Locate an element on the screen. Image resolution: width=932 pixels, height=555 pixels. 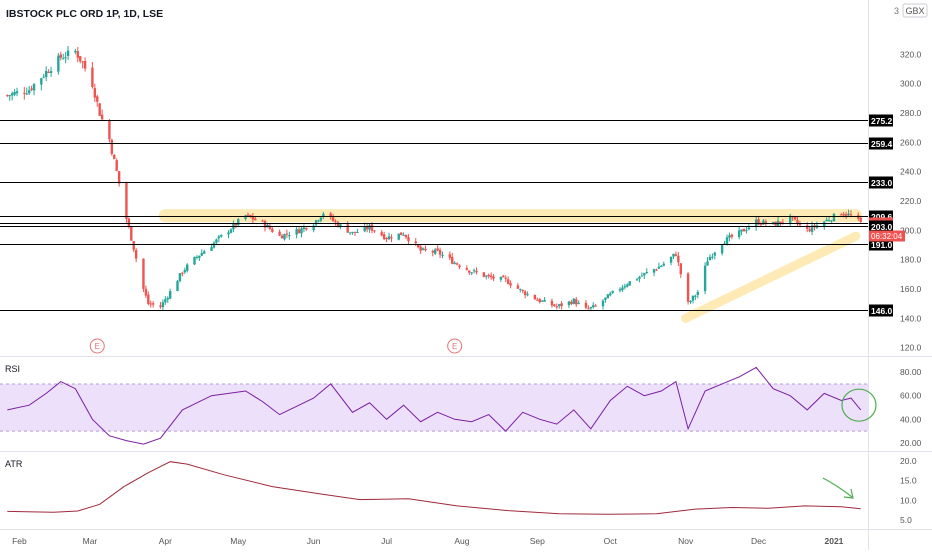
earnings-marker: E is located at coordinates (97, 346).